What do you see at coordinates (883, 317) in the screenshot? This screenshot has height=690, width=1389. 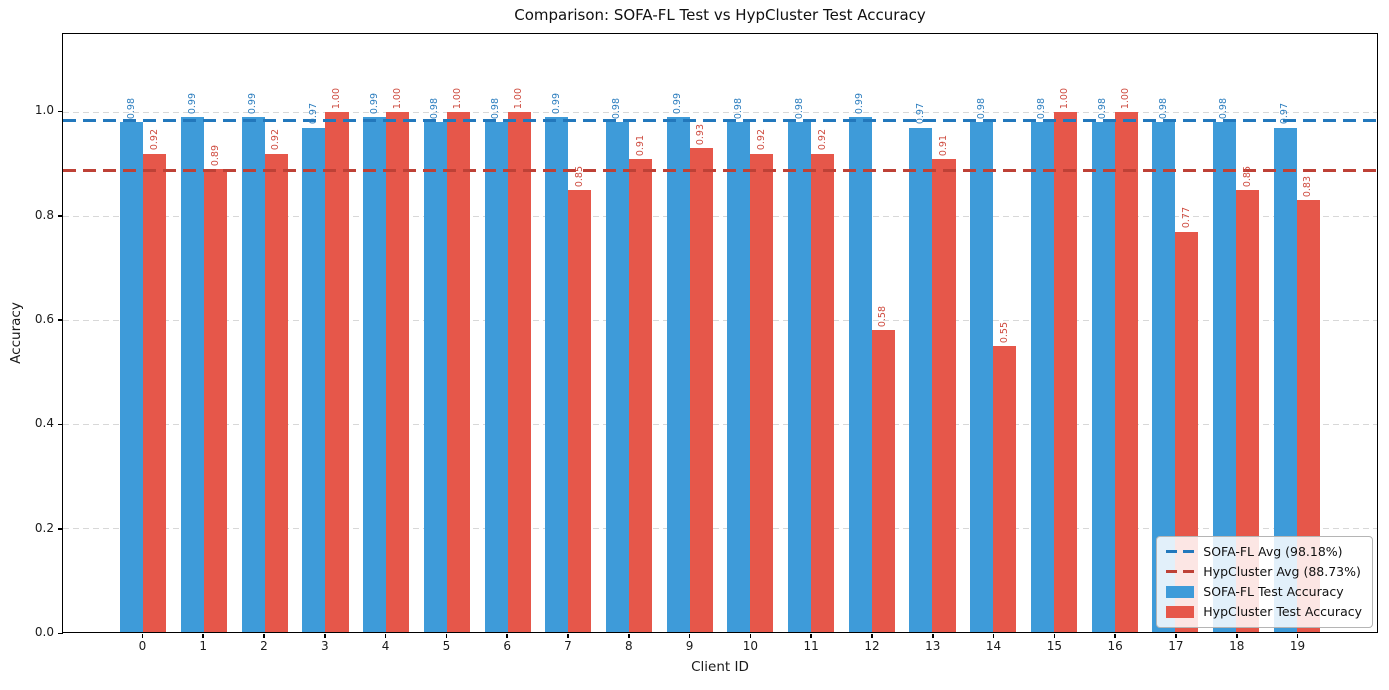 I see `bar-value-label: 0.58` at bounding box center [883, 317].